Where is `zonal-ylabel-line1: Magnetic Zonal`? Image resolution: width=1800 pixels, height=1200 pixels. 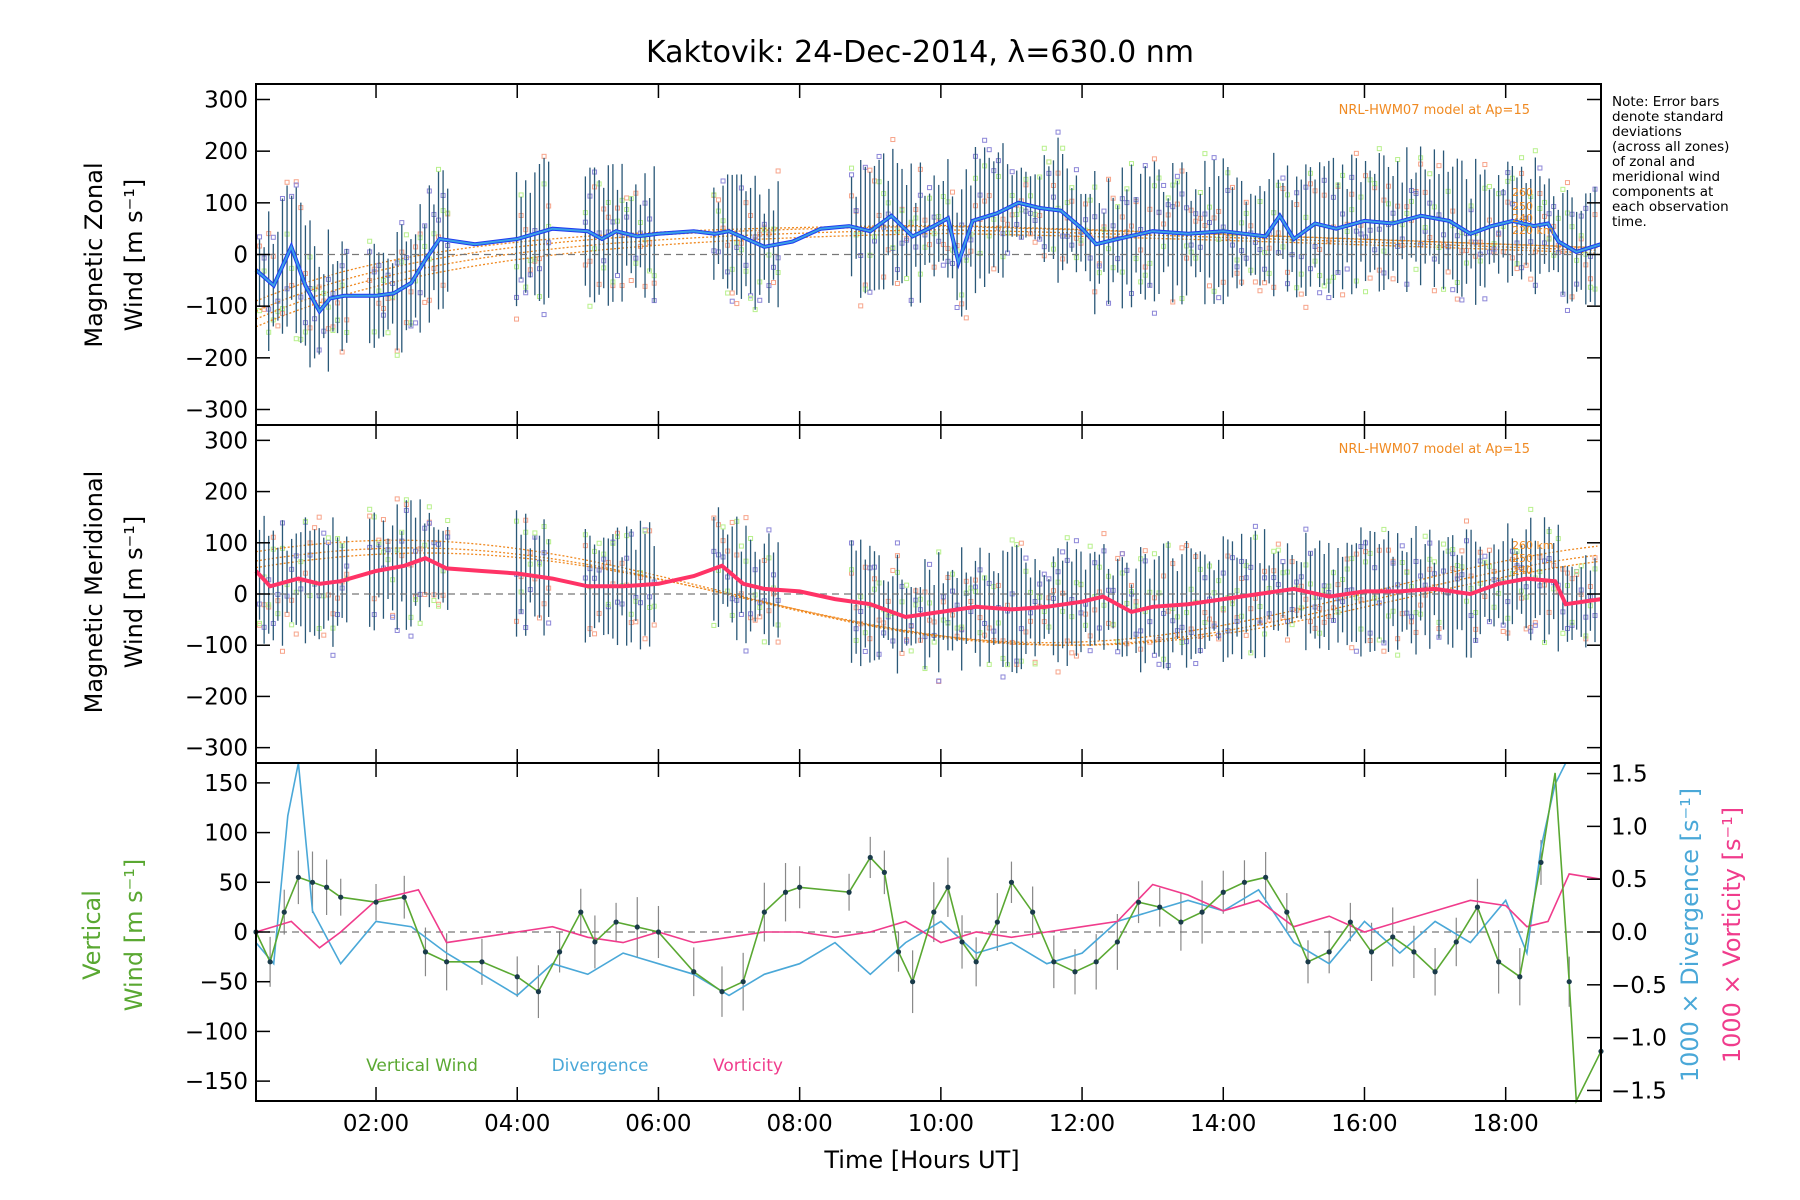
zonal-ylabel-line1: Magnetic Zonal is located at coordinates (94, 254).